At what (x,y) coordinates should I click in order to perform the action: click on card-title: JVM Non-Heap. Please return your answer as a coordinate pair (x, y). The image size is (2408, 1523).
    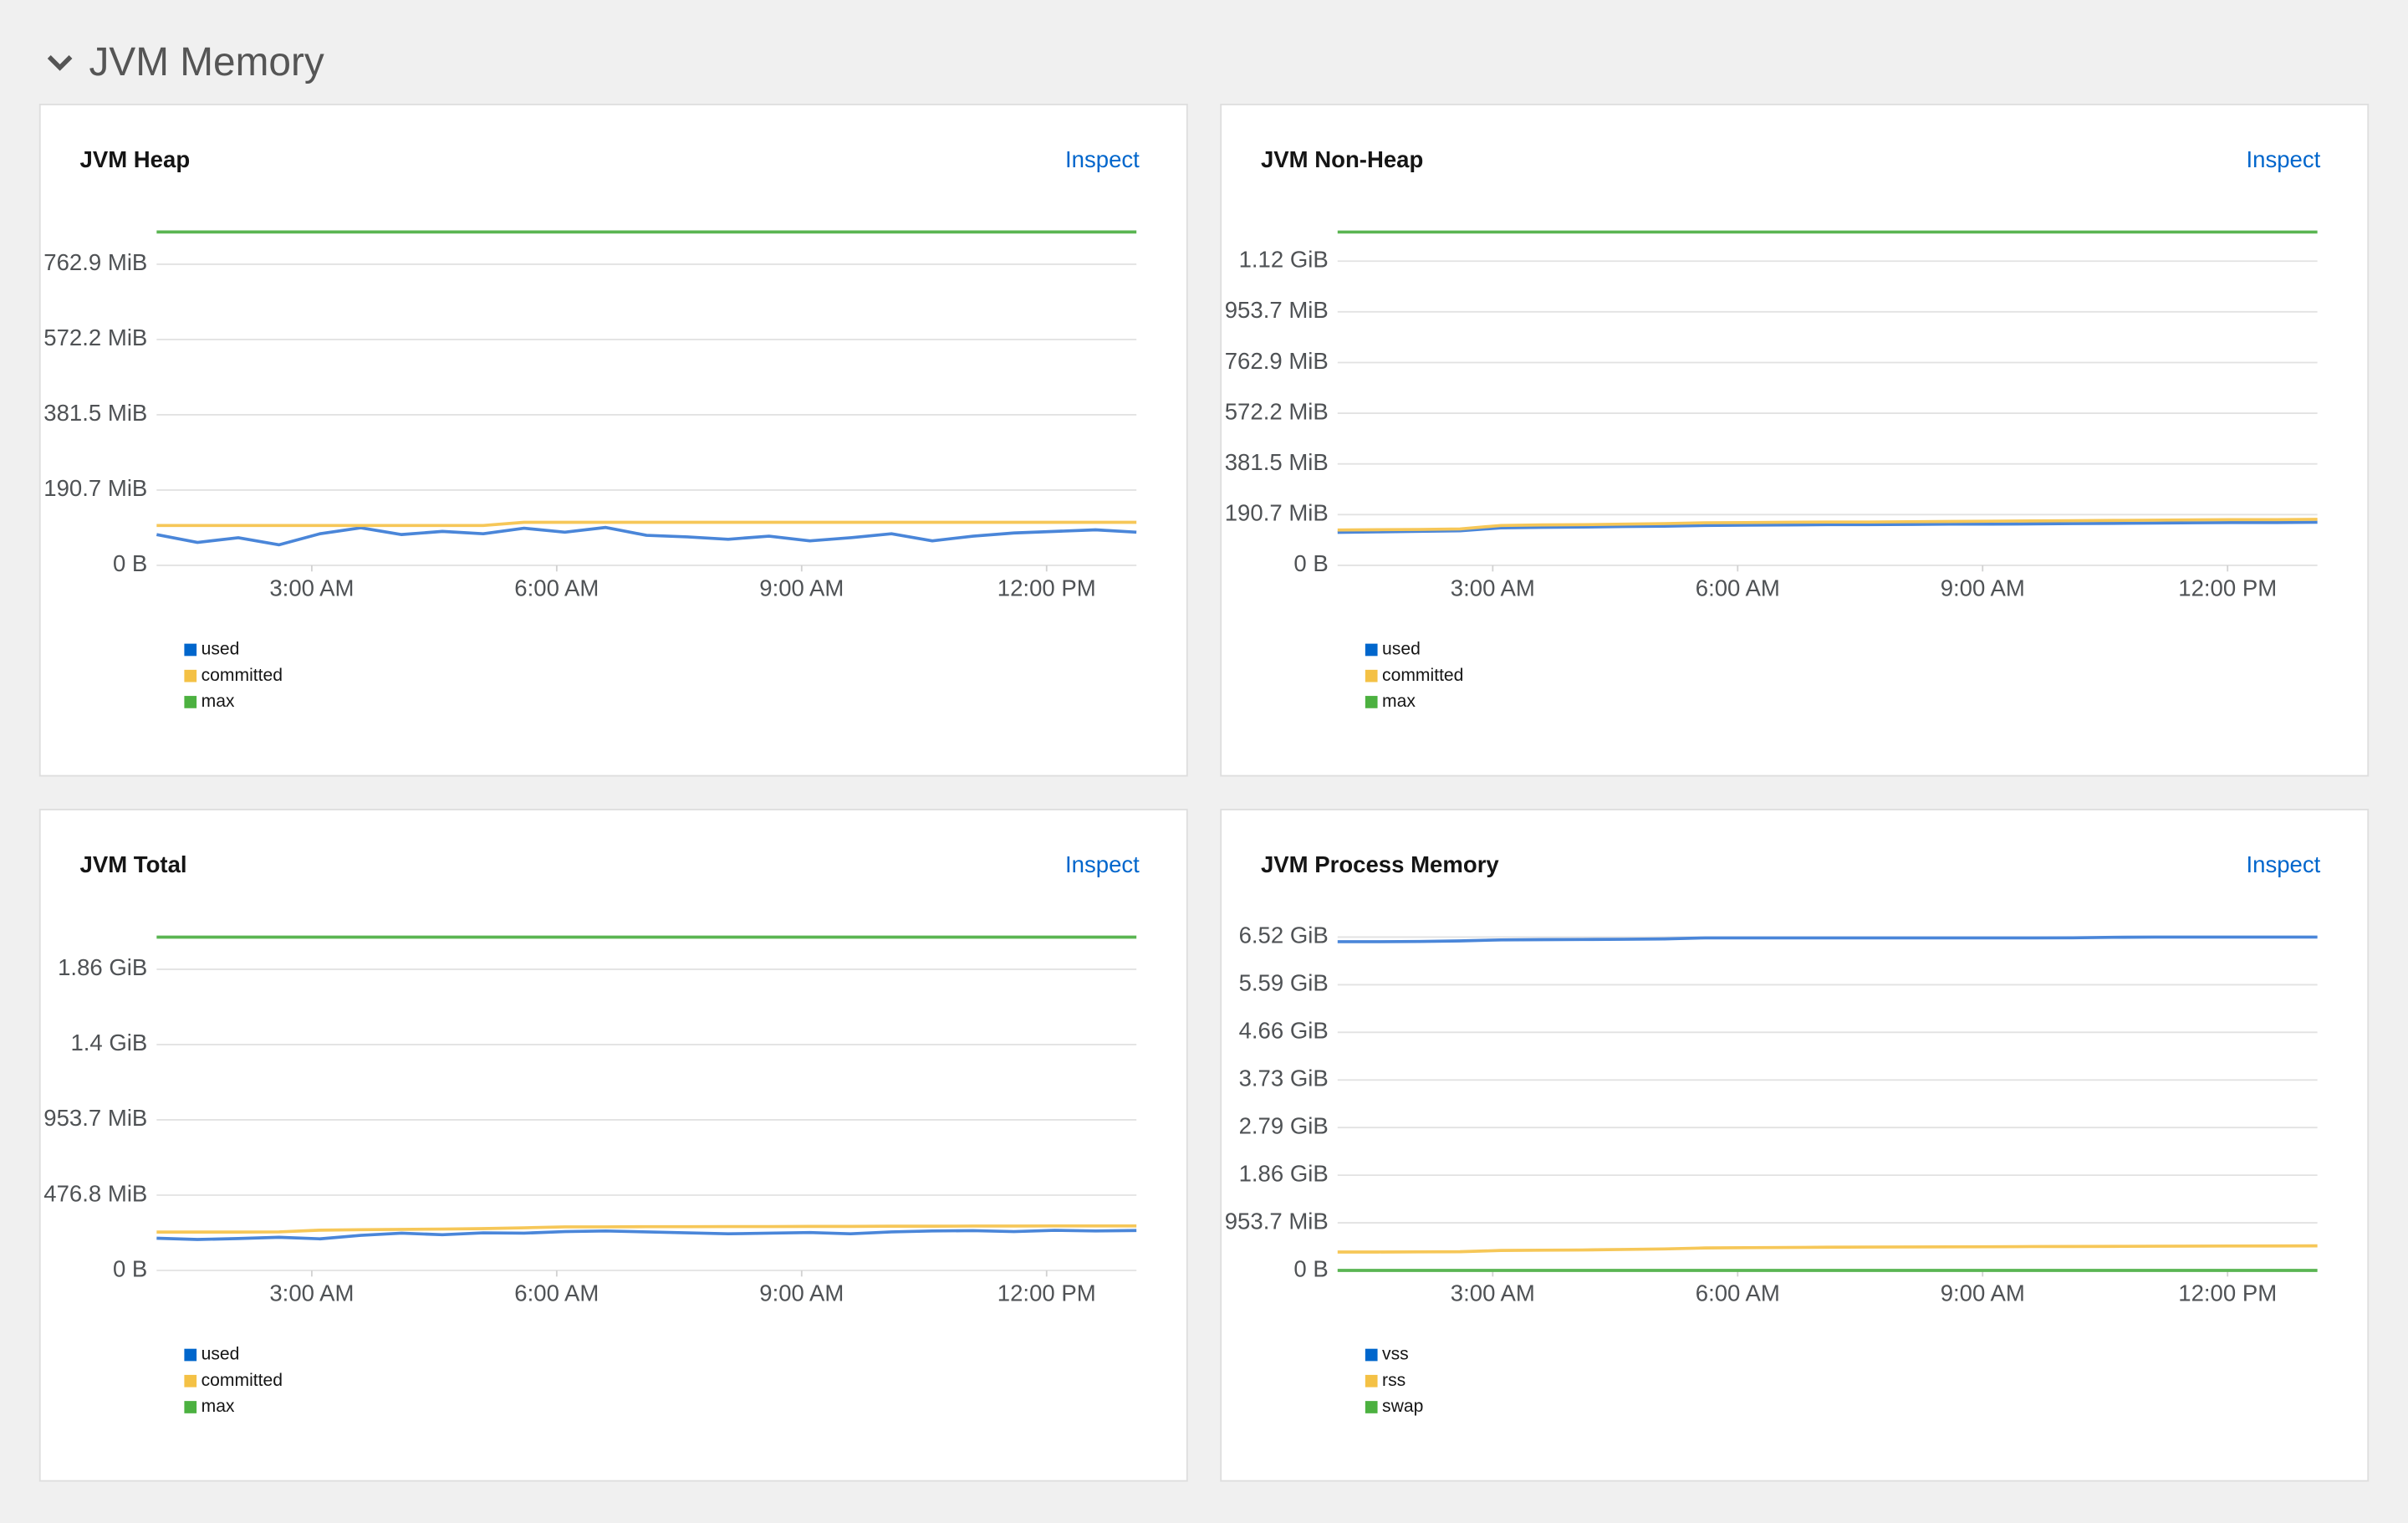
    Looking at the image, I should click on (1342, 159).